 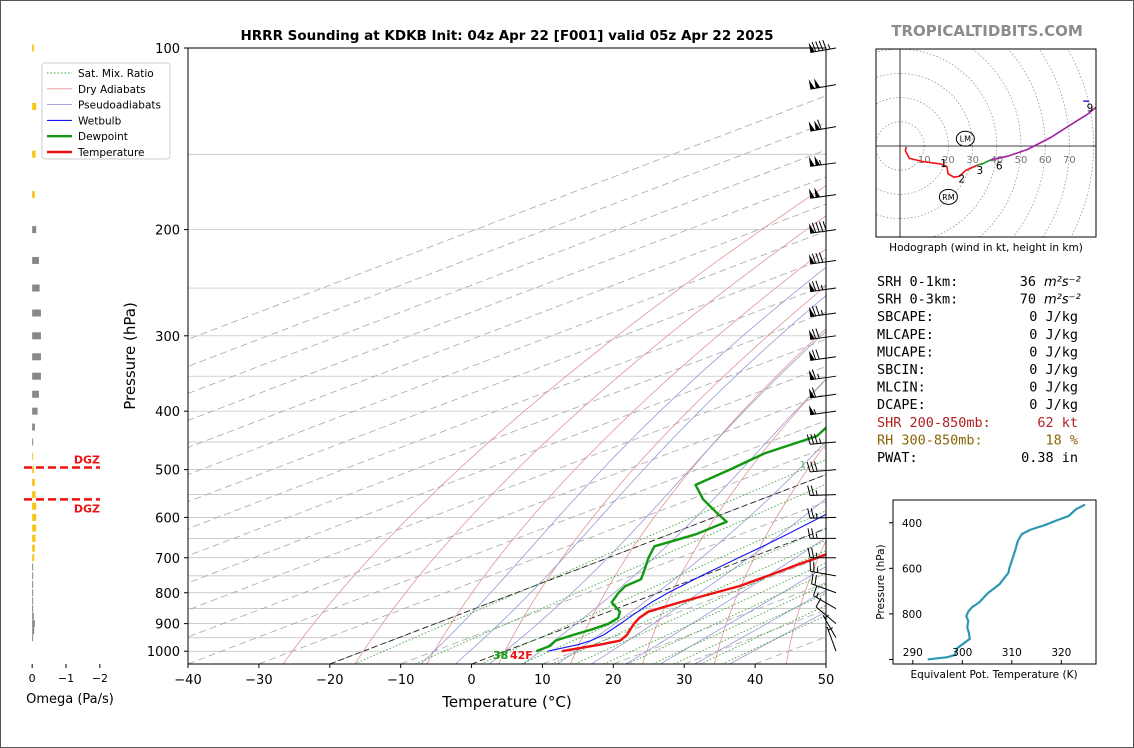 What do you see at coordinates (826, 680) in the screenshot?
I see `skewt-x-tick-label: 50` at bounding box center [826, 680].